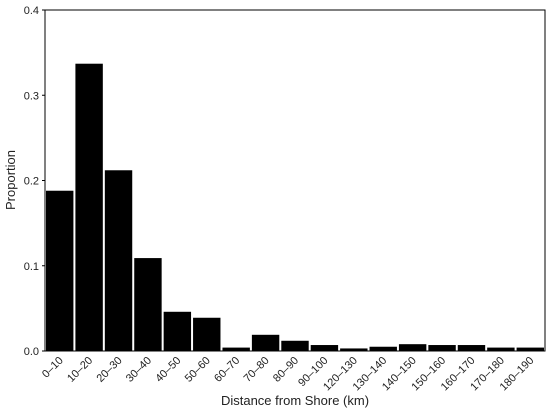 The image size is (550, 419). Describe the element at coordinates (31, 267) in the screenshot. I see `y-tick-label: 0.1` at that location.